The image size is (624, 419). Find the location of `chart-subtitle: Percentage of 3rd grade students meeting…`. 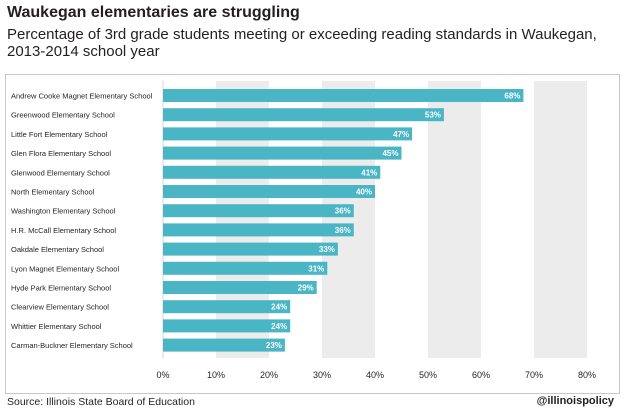

chart-subtitle: Percentage of 3rd grade students meeting… is located at coordinates (302, 43).